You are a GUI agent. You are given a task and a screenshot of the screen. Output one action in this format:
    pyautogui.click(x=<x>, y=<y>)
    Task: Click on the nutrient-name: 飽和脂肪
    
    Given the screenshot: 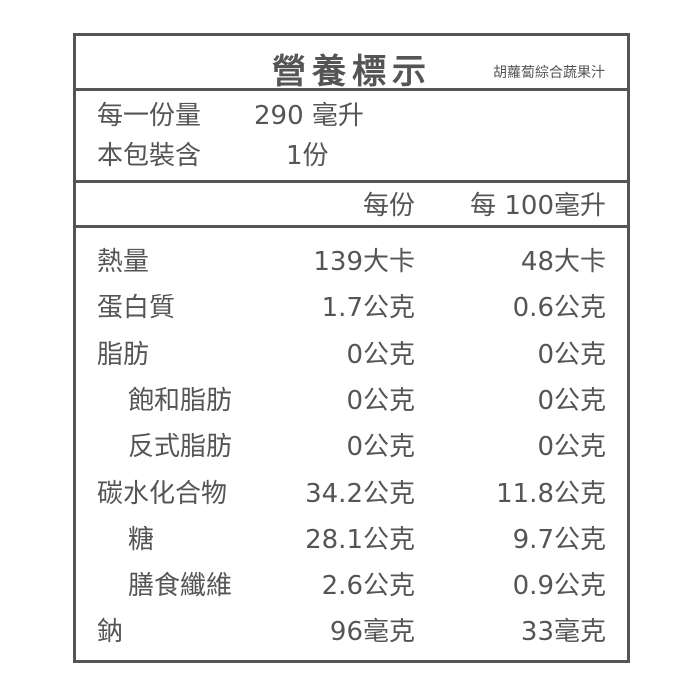 What is the action you would take?
    pyautogui.click(x=180, y=400)
    